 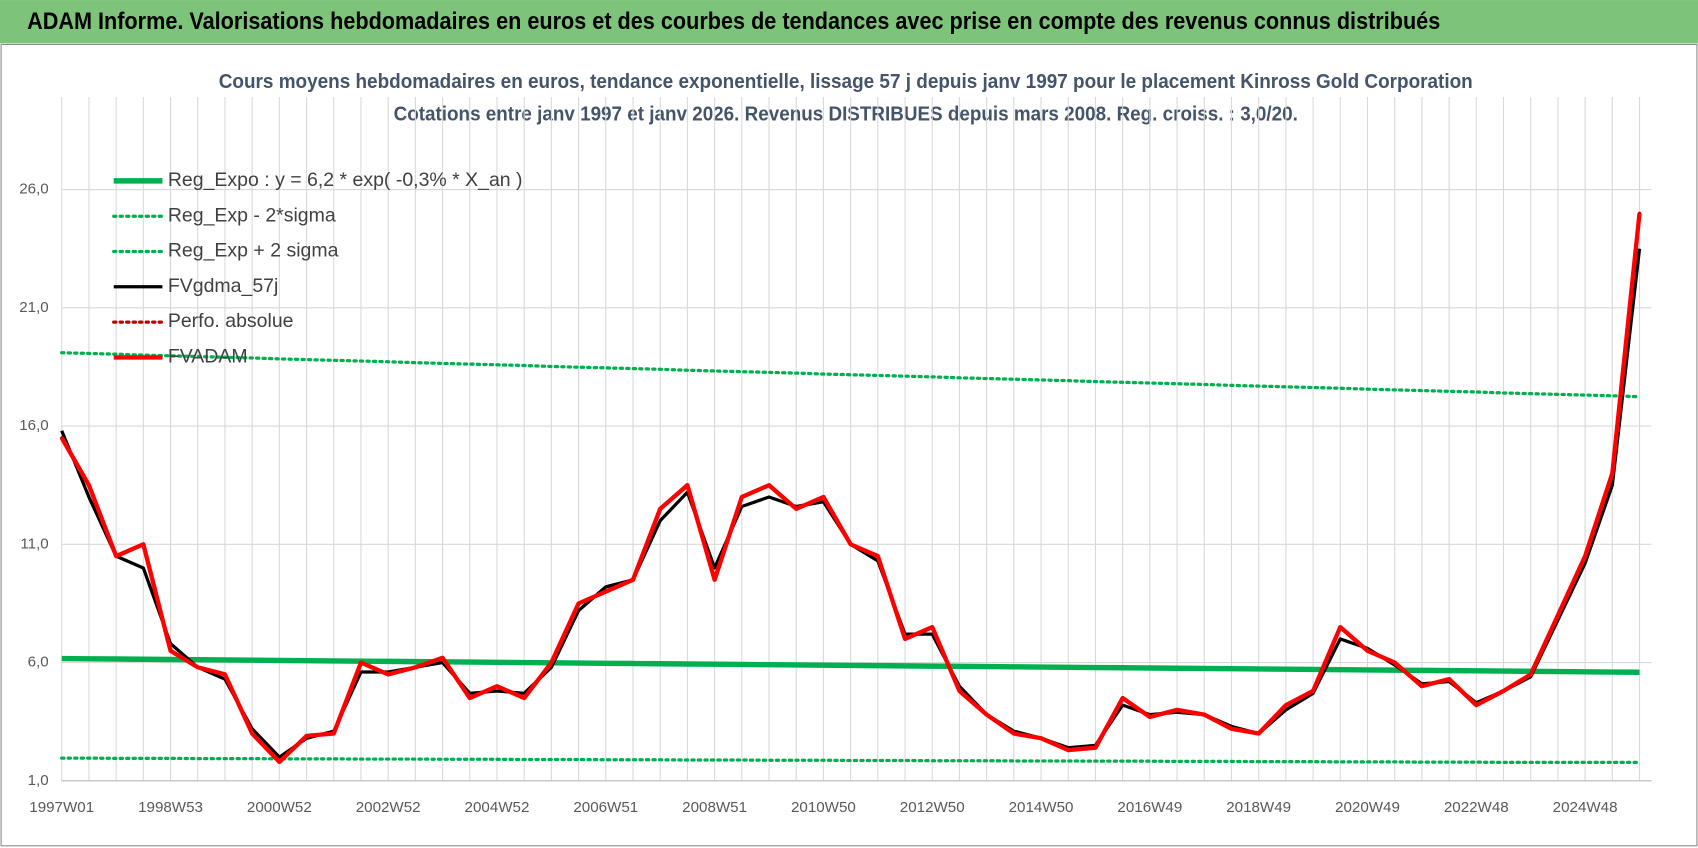 What do you see at coordinates (1149, 807) in the screenshot?
I see `x-tick-label: 2016W49` at bounding box center [1149, 807].